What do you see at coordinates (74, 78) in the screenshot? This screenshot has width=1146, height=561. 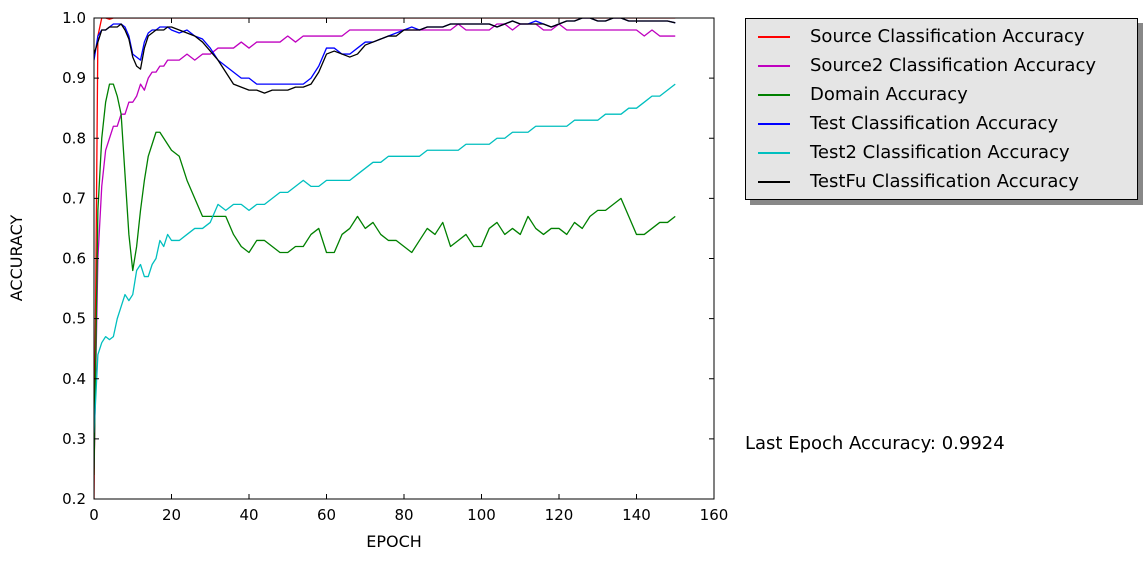 I see `y-tick-label: 0.9` at bounding box center [74, 78].